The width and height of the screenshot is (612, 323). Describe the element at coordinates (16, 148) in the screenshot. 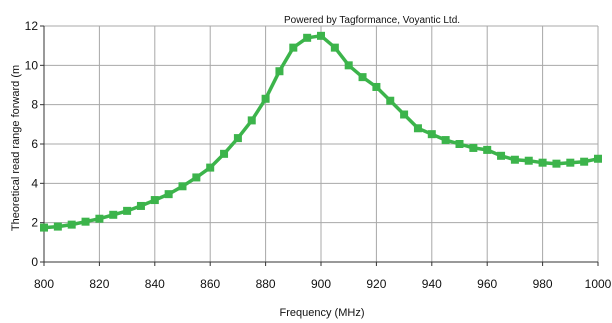

I see `y-axis-title: Theoretical read range forward (m` at that location.